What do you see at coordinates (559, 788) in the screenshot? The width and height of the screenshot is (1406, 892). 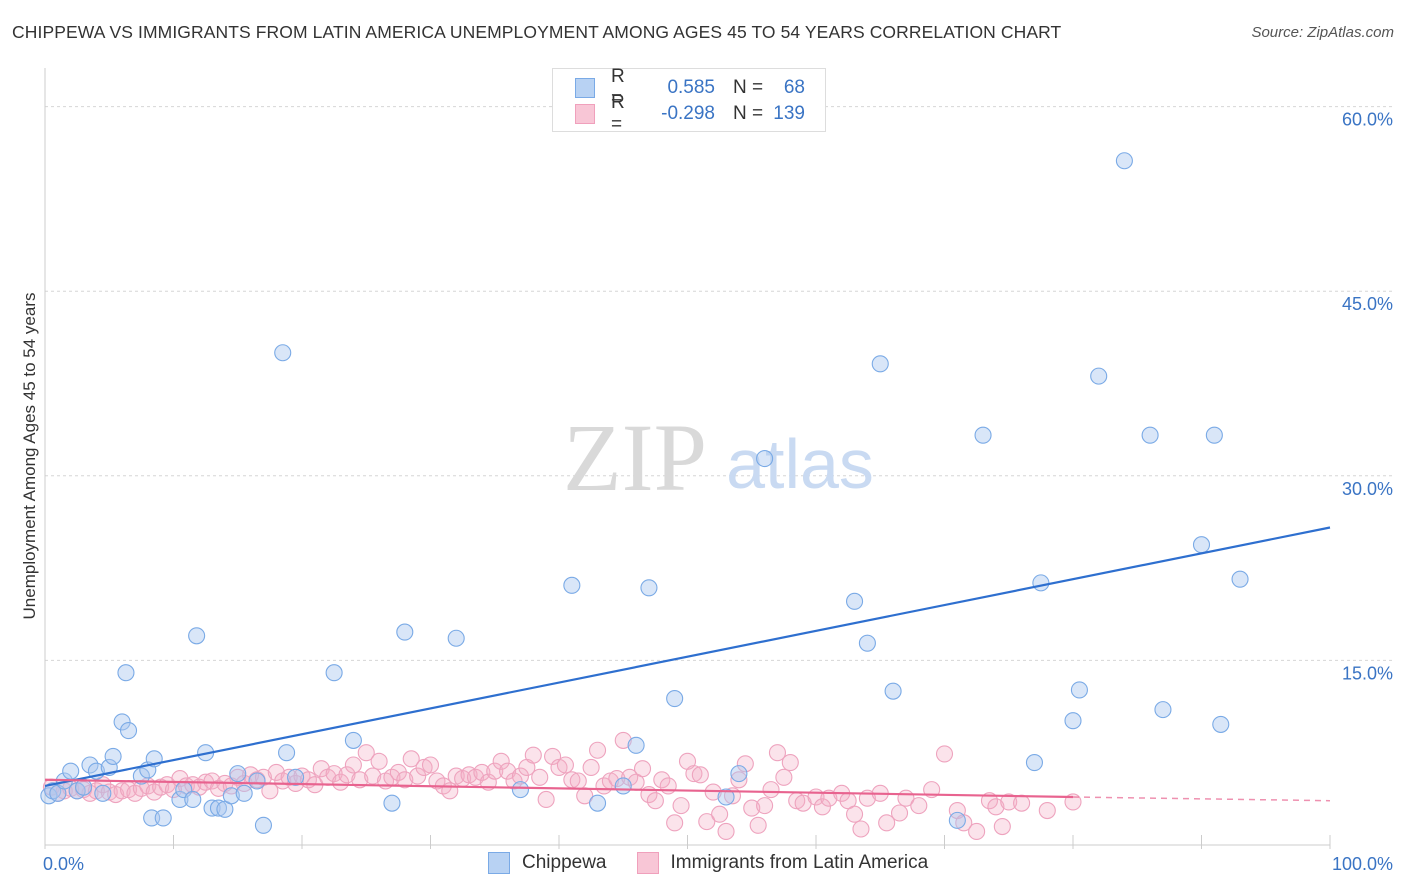 I see `latin-america-trend-line` at bounding box center [559, 788].